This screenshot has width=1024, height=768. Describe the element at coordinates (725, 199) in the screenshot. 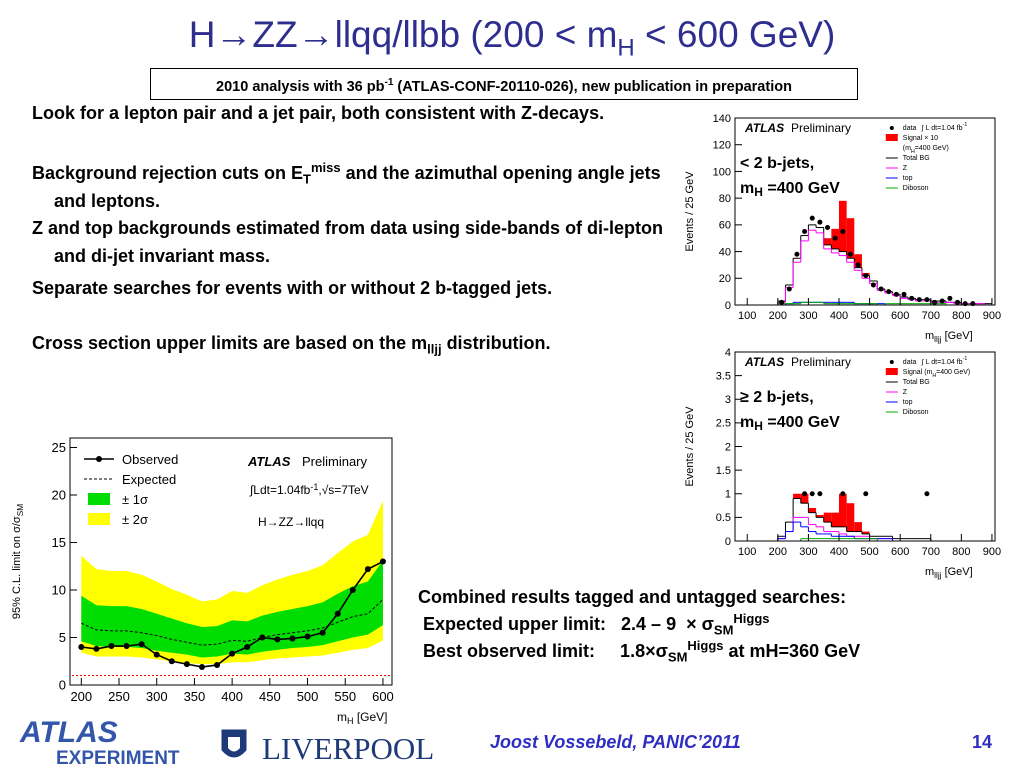

I see `y-tick-label: 80` at that location.